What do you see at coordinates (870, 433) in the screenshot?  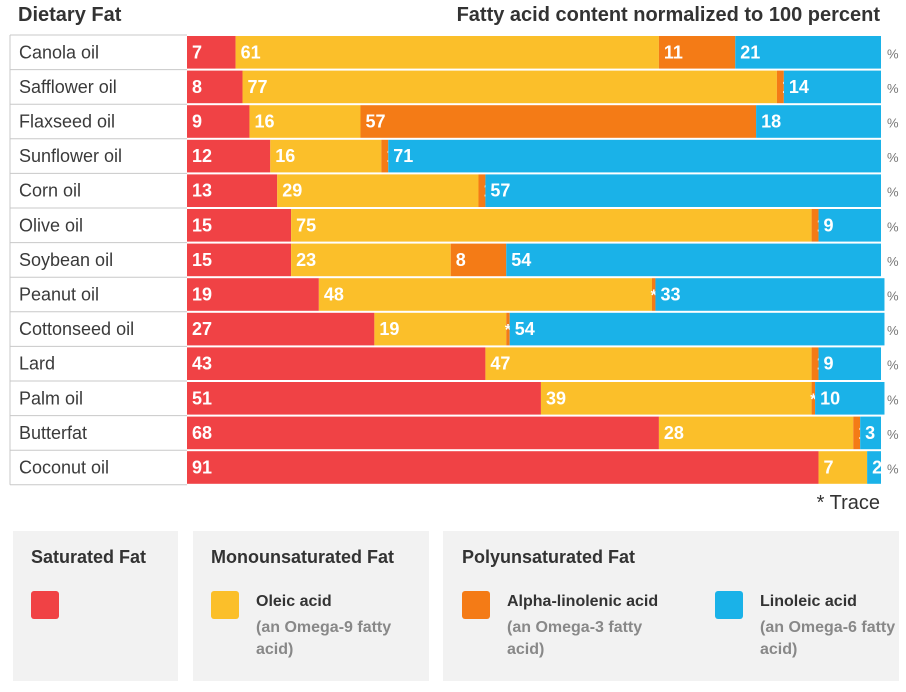 I see `bar-butterfat-linoleic-acid` at bounding box center [870, 433].